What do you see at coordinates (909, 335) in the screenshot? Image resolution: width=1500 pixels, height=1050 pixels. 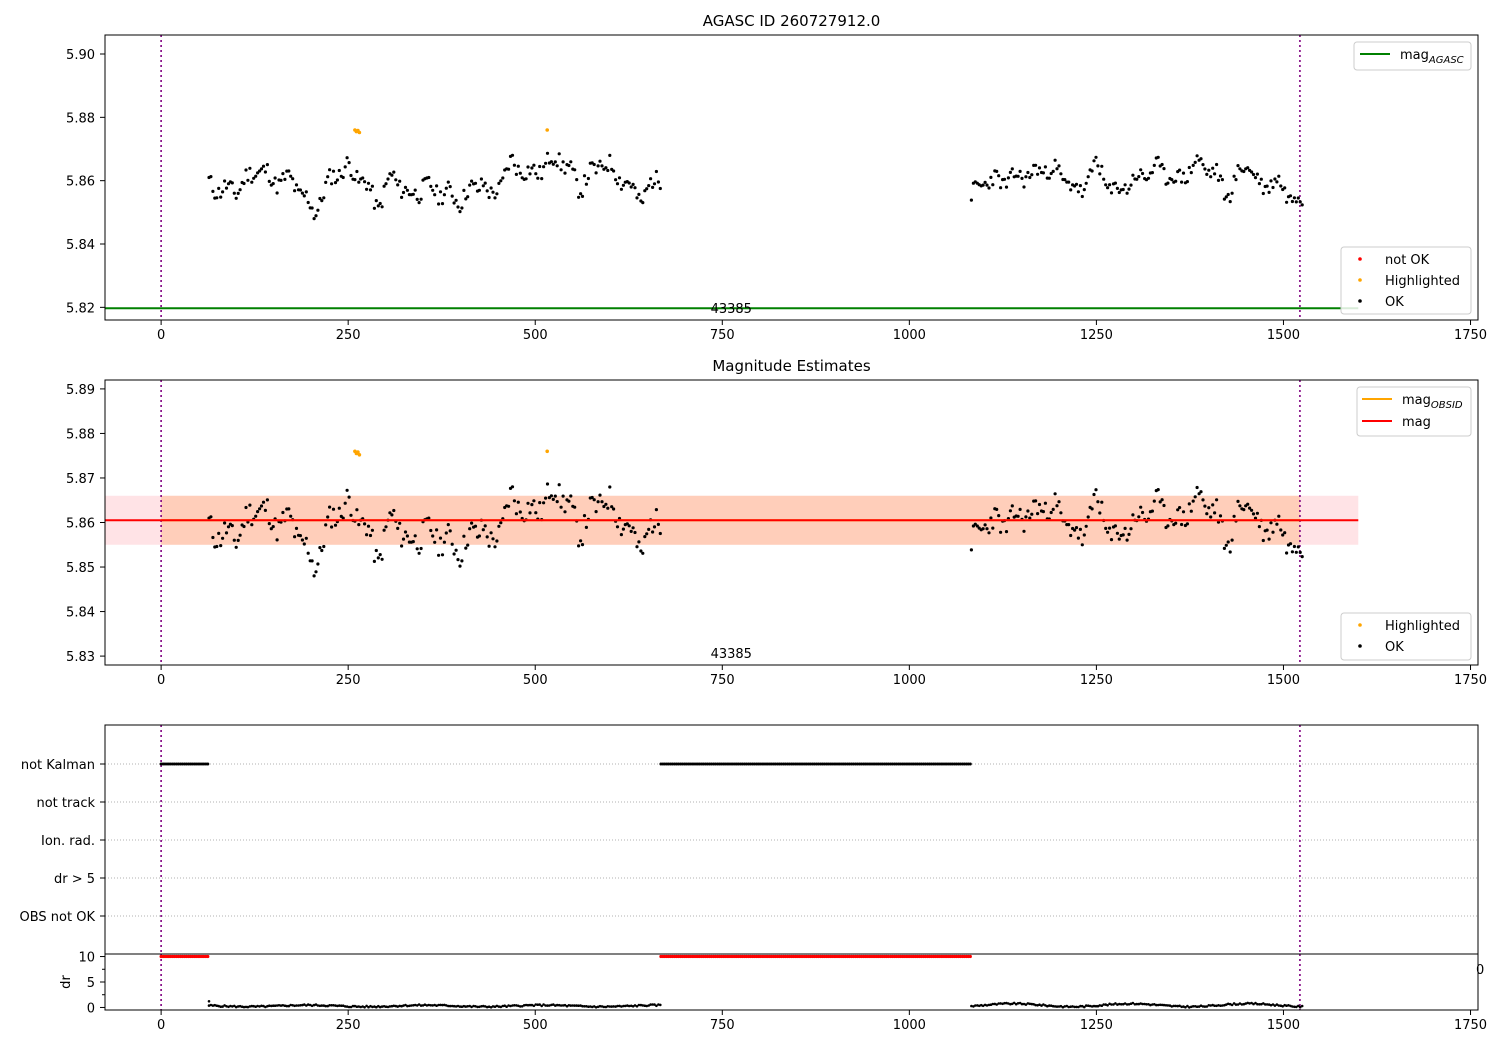 I see `panel1-xtick-label: 1000` at bounding box center [909, 335].